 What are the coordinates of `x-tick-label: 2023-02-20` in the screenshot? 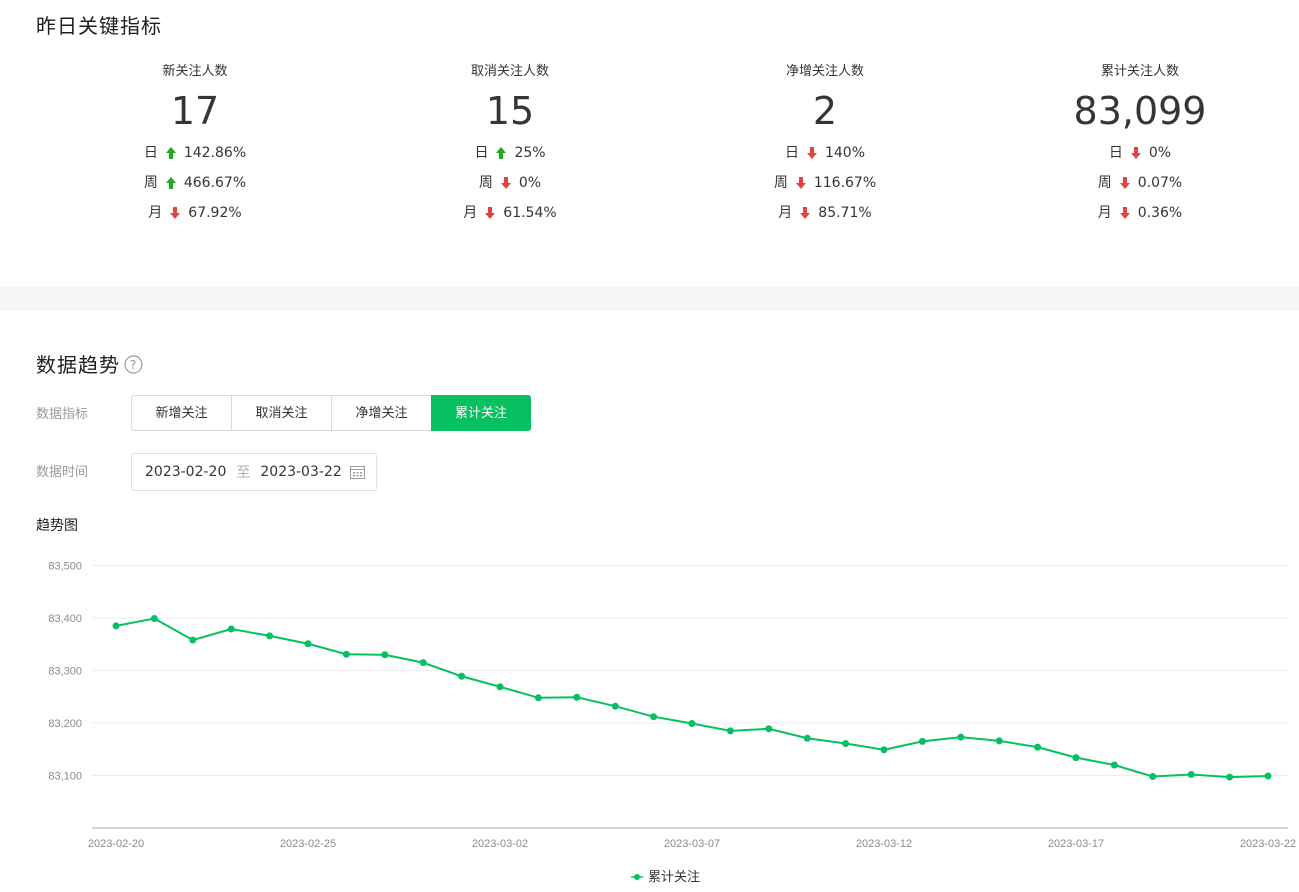 It's located at (116, 844).